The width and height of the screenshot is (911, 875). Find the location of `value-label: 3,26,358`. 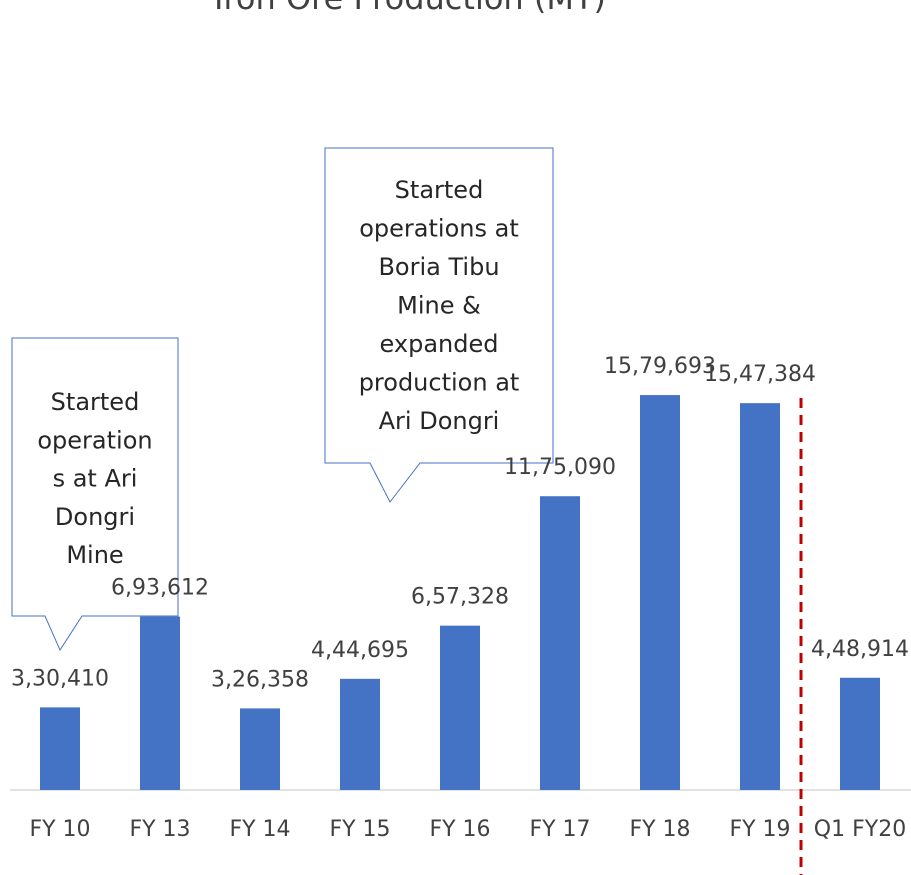

value-label: 3,26,358 is located at coordinates (260, 679).